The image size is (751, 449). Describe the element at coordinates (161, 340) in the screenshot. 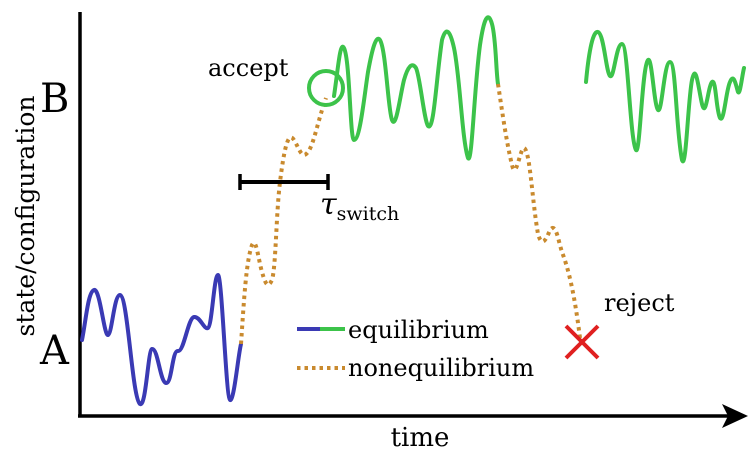

I see `equilibrium-trace-a` at that location.